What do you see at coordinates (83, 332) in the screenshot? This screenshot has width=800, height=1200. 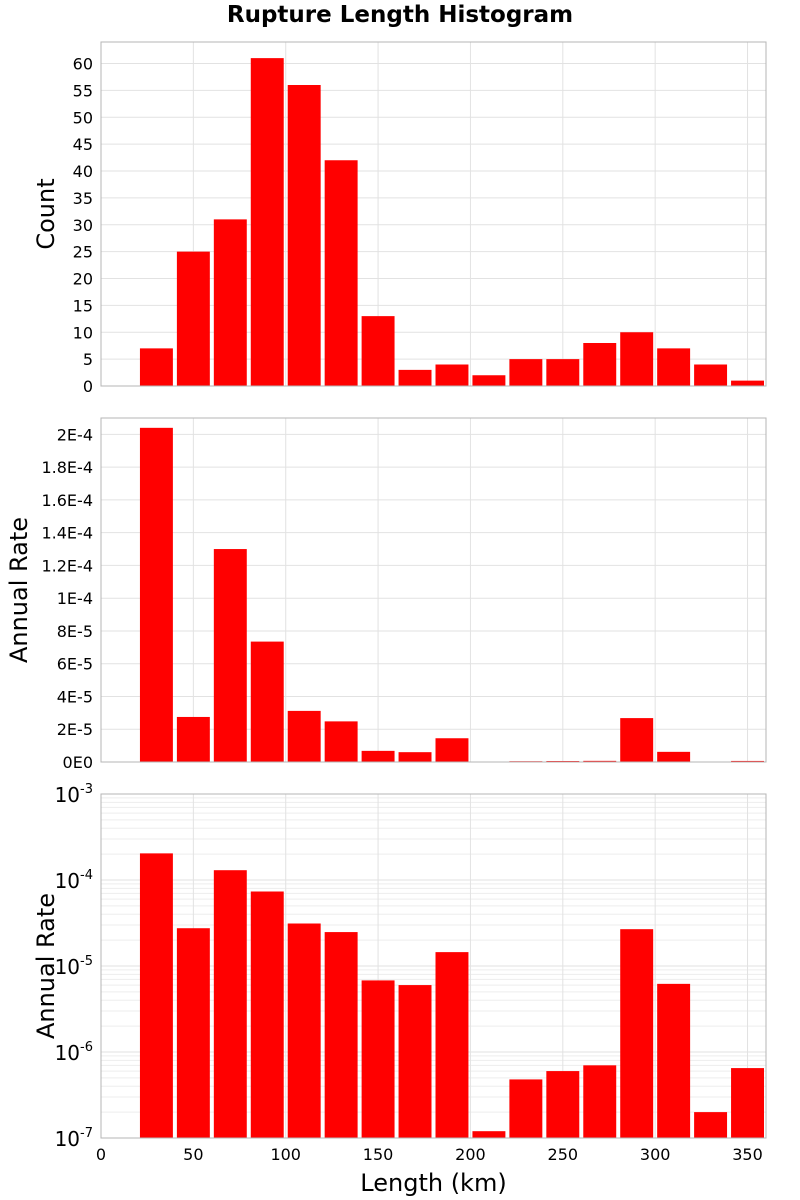 I see `y-tick-label: 10` at bounding box center [83, 332].